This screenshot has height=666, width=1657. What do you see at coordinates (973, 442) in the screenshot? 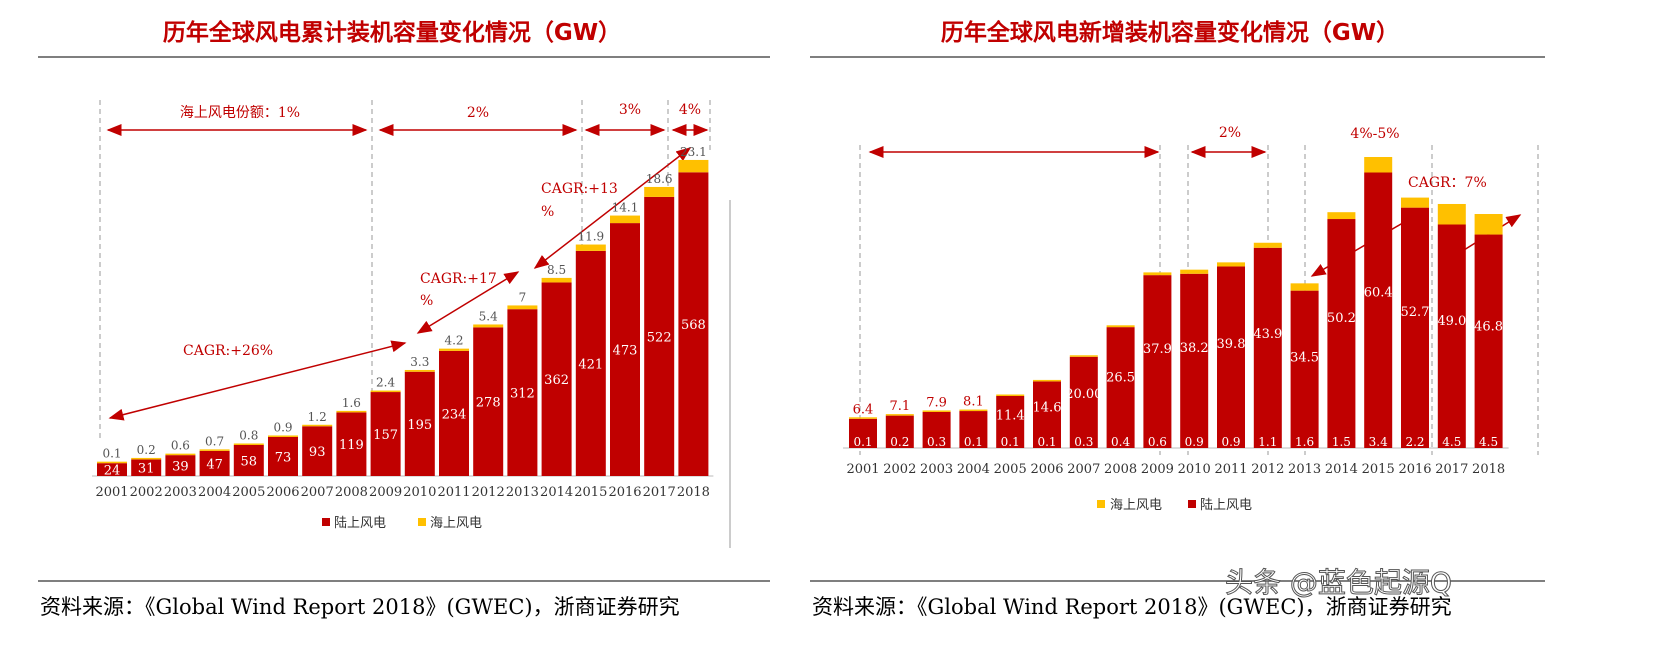
I see `label-offshore-2004: 0.1` at bounding box center [973, 442].